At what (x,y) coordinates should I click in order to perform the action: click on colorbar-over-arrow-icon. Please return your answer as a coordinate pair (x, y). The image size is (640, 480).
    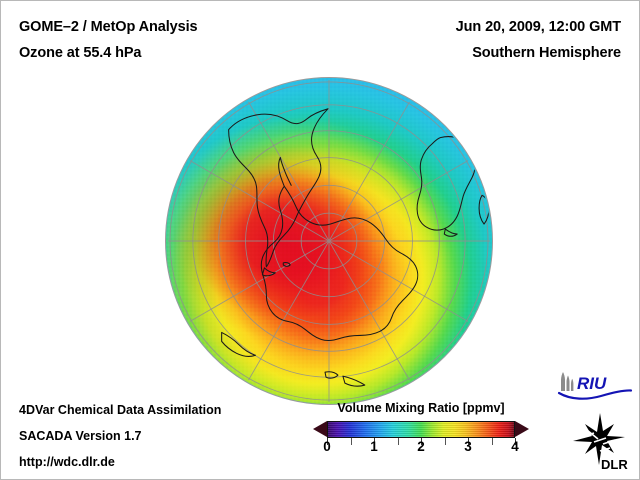
    Looking at the image, I should click on (522, 429).